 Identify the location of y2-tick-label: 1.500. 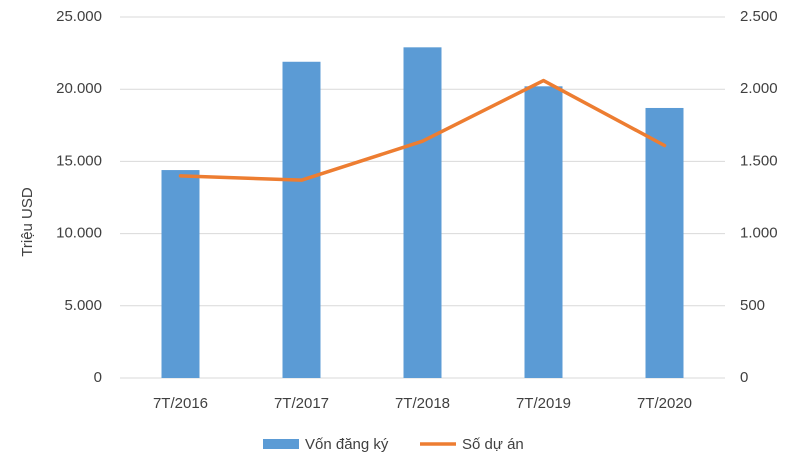
(759, 160).